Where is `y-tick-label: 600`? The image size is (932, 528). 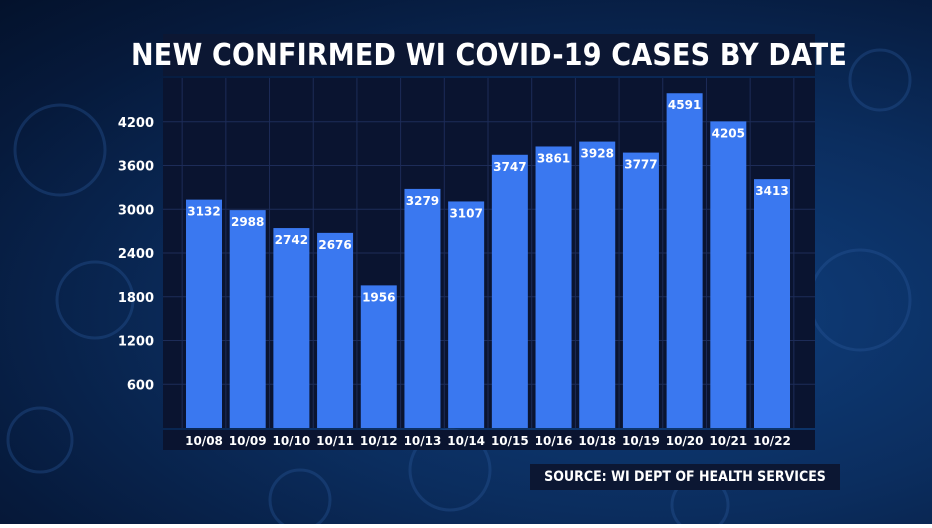 y-tick-label: 600 is located at coordinates (140, 385).